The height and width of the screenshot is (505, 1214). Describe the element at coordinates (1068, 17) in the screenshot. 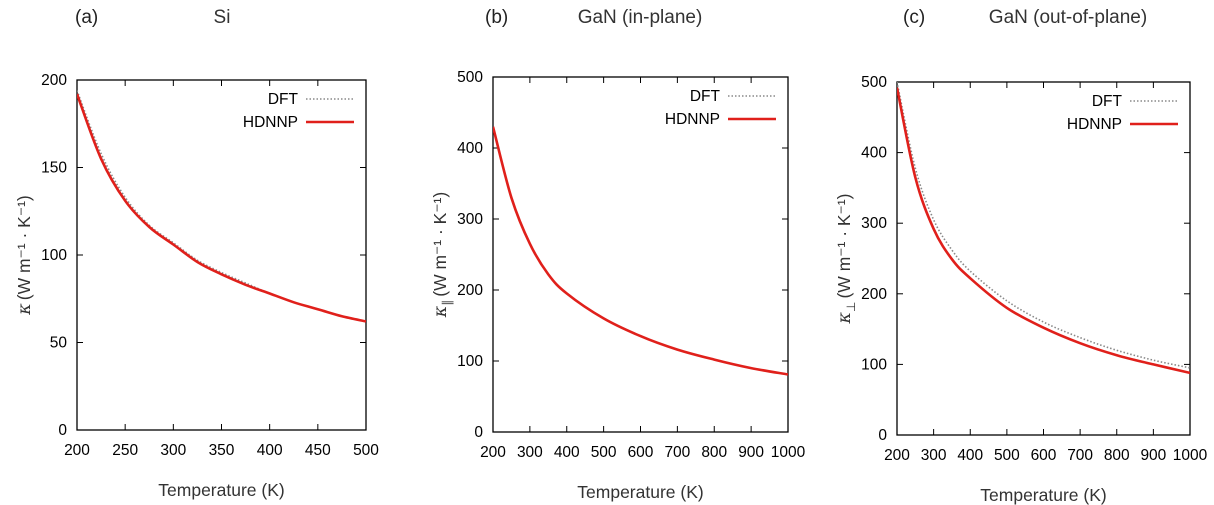

I see `chart-title: GaN (out-of-plane)` at that location.